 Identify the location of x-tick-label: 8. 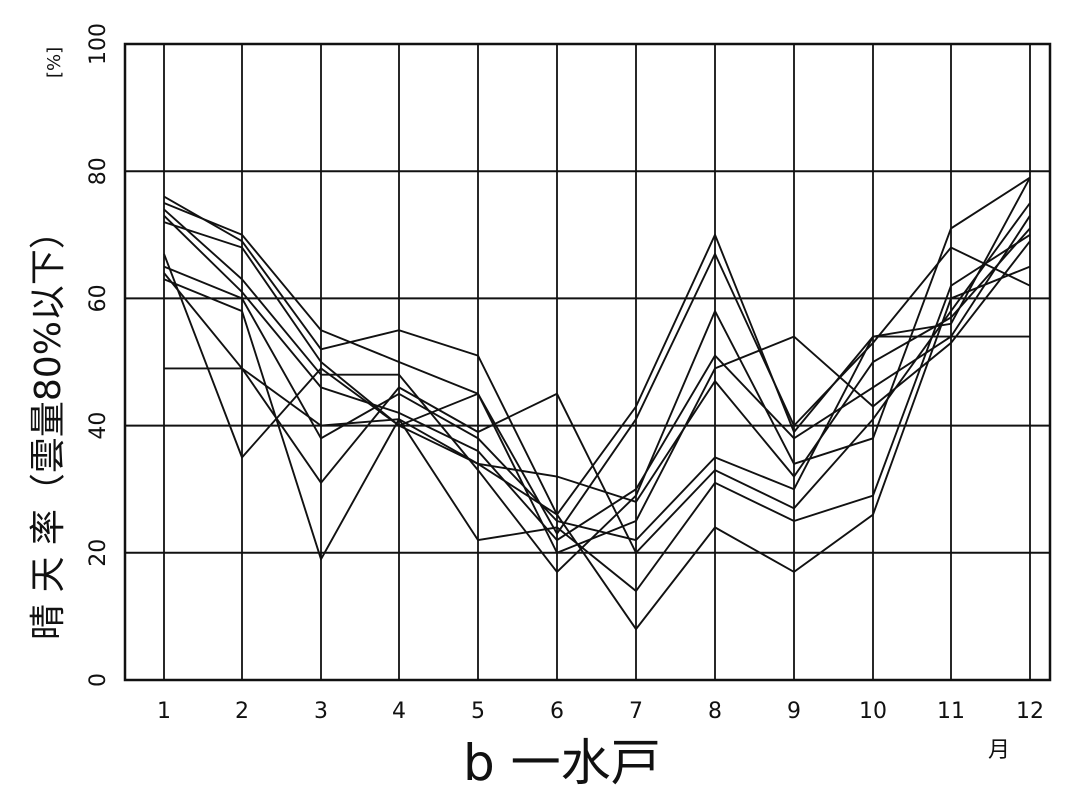
(715, 711).